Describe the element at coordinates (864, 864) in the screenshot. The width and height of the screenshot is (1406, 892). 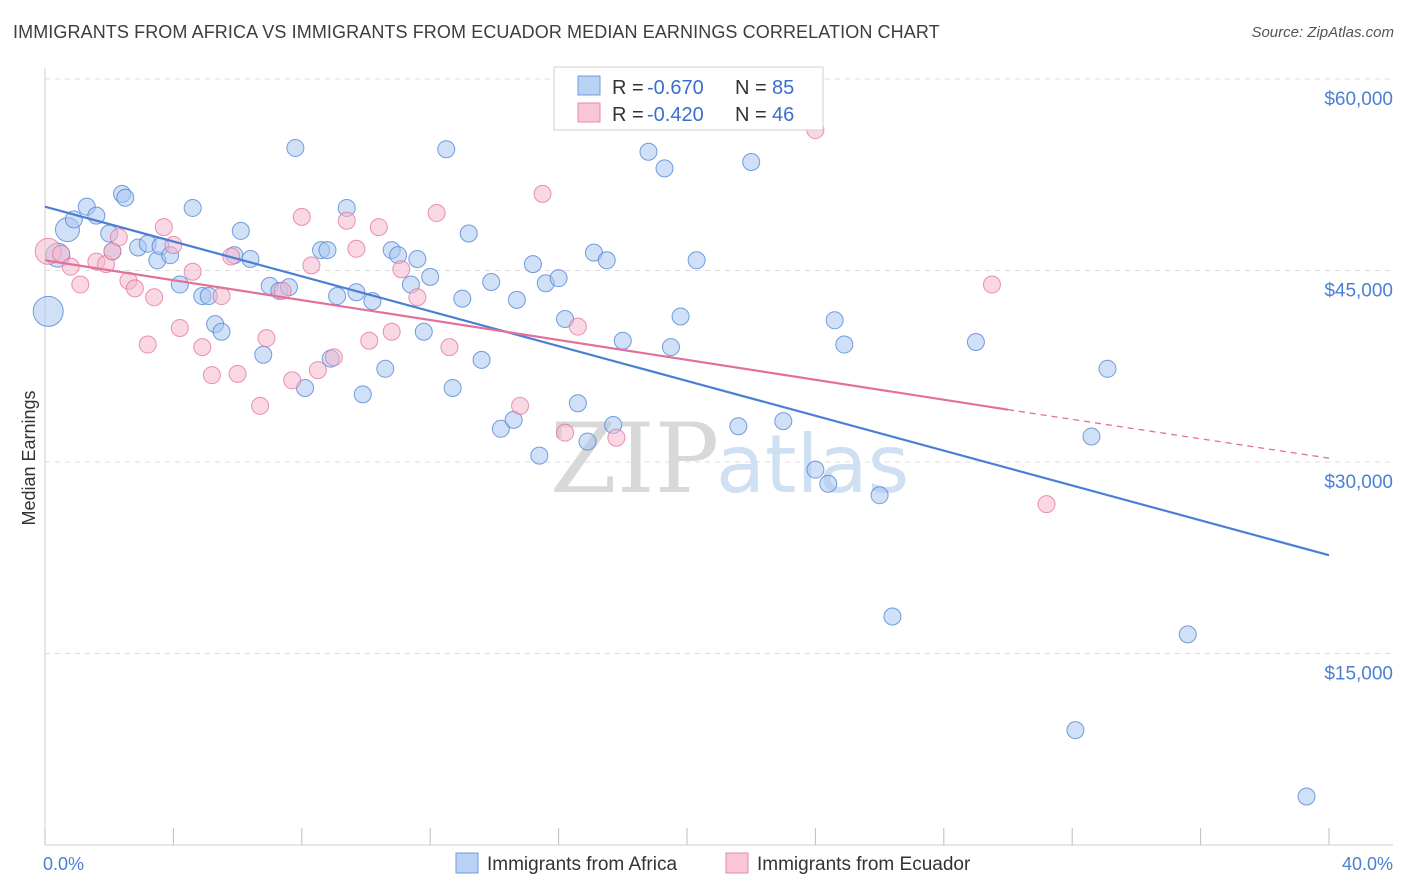
I see `bottom-legend-ecuador: Immigrants from Ecuador` at that location.